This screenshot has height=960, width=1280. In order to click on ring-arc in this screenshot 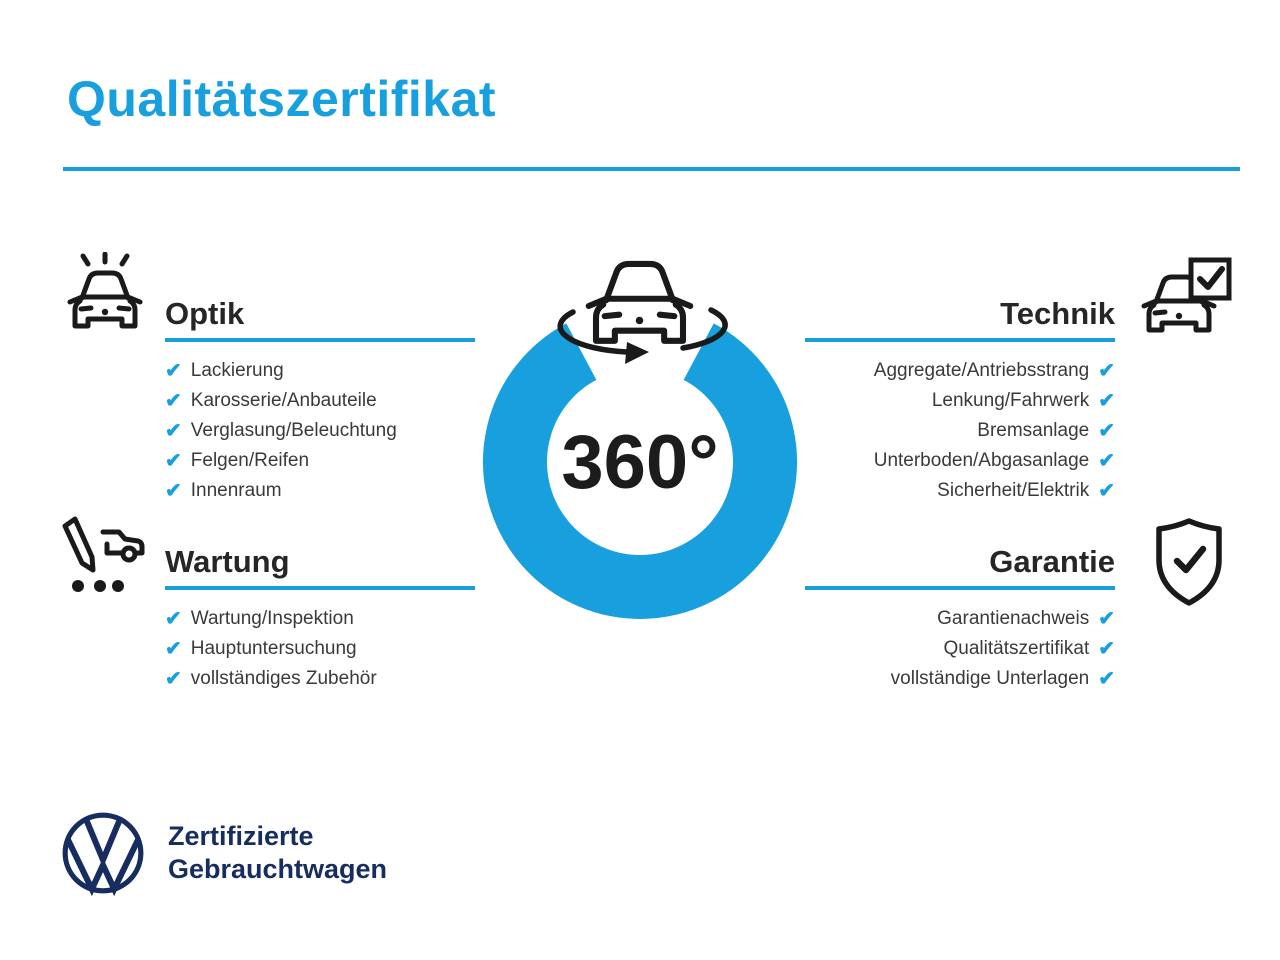, I will do `click(640, 471)`.